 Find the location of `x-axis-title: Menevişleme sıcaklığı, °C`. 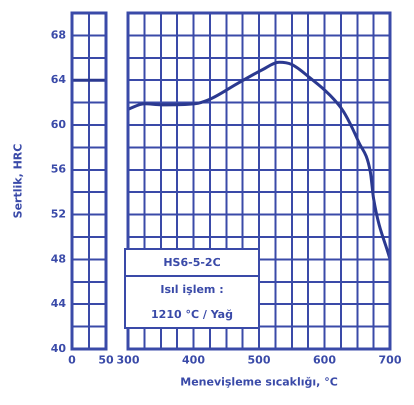

x-axis-title: Menevişleme sıcaklığı, °C is located at coordinates (259, 381).